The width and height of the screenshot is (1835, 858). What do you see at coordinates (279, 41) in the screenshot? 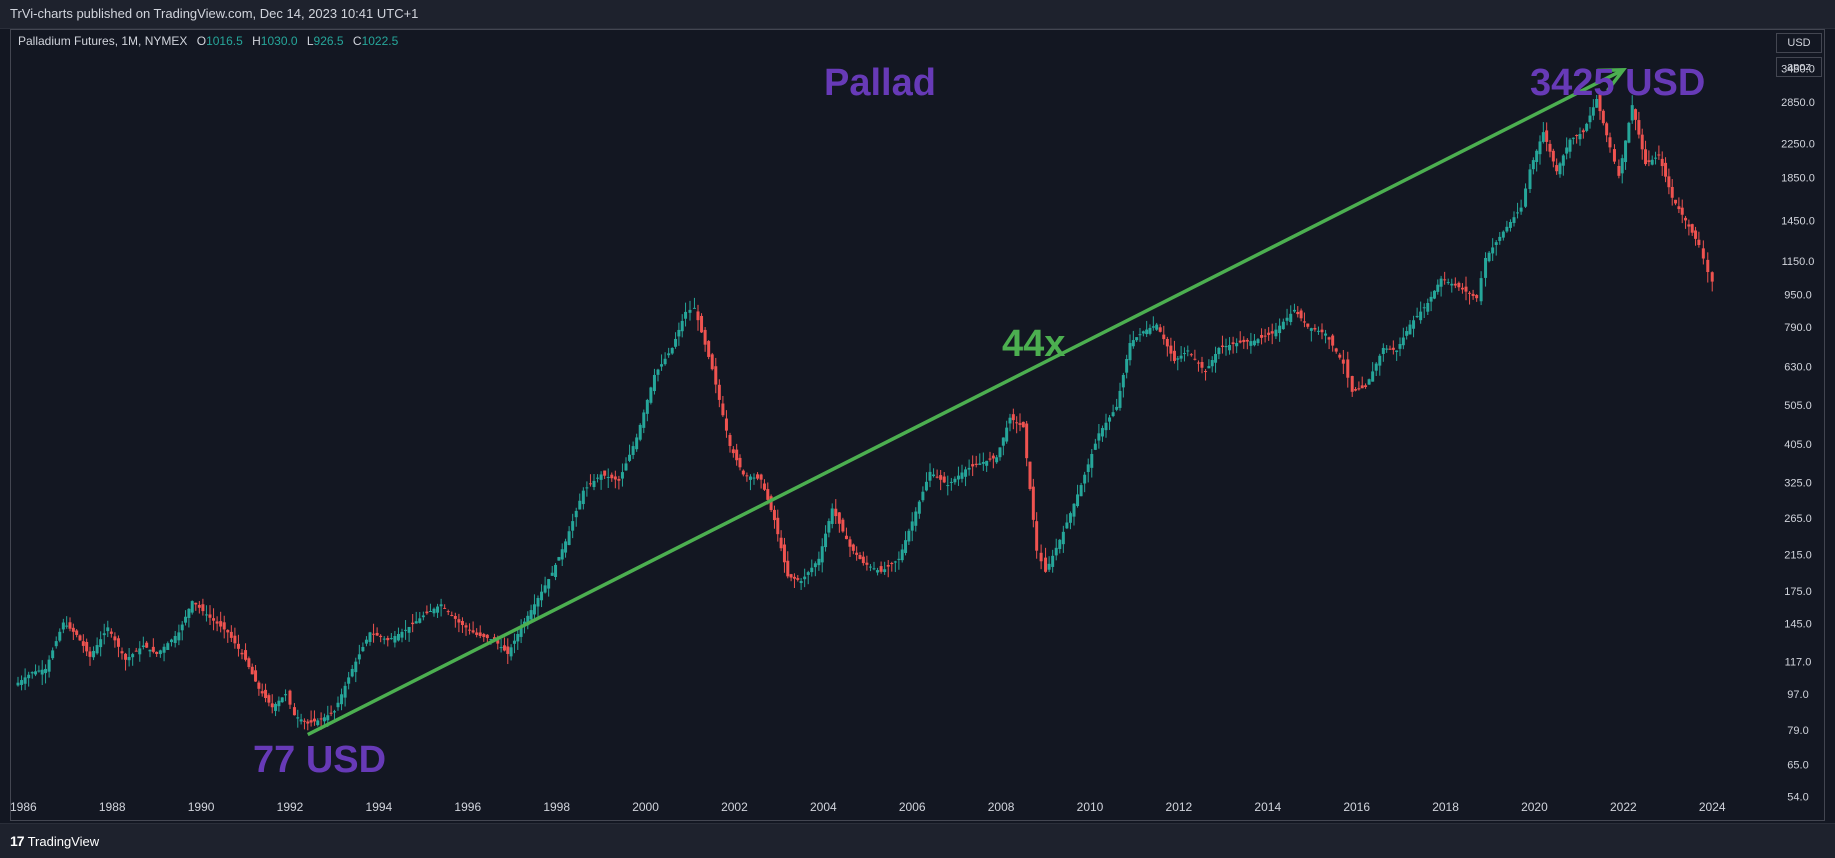
I see `high-value: 1030.0` at bounding box center [279, 41].